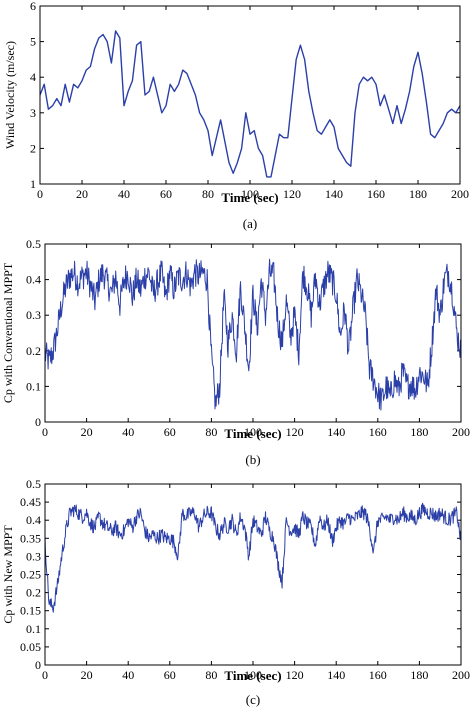 This screenshot has height=708, width=474. Describe the element at coordinates (253, 699) in the screenshot. I see `panel-caption: (c)` at that location.